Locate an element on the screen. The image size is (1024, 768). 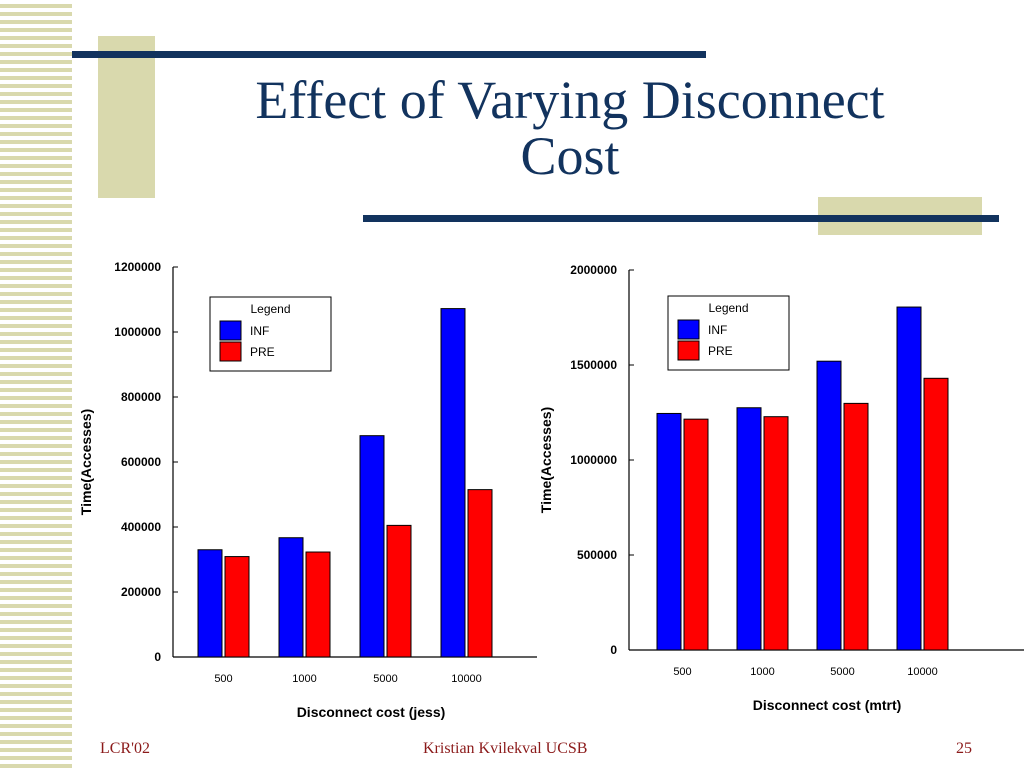
accent-bar-top is located at coordinates (389, 54).